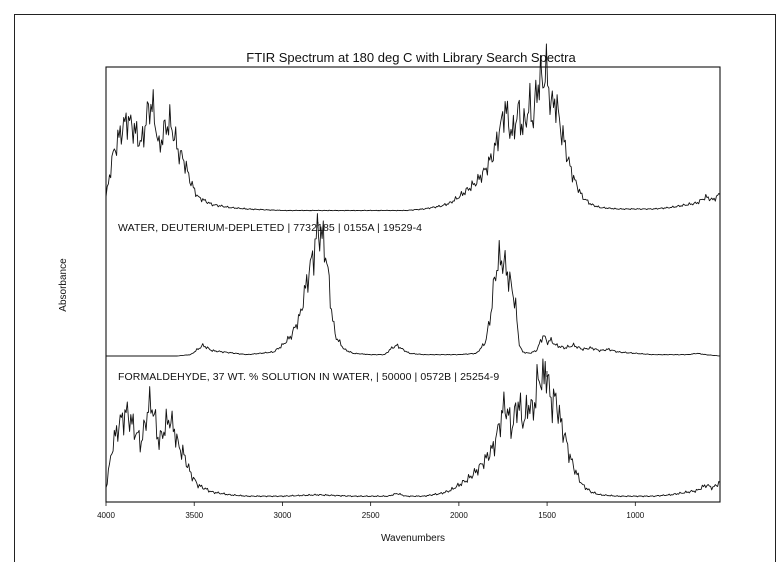  I want to click on x-tick-label: 2500, so click(371, 515).